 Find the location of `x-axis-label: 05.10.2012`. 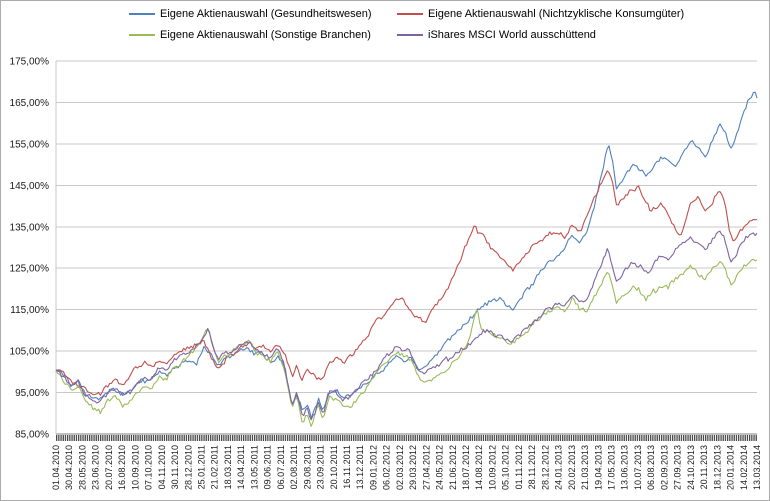

x-axis-label: 05.10.2012 is located at coordinates (506, 467).